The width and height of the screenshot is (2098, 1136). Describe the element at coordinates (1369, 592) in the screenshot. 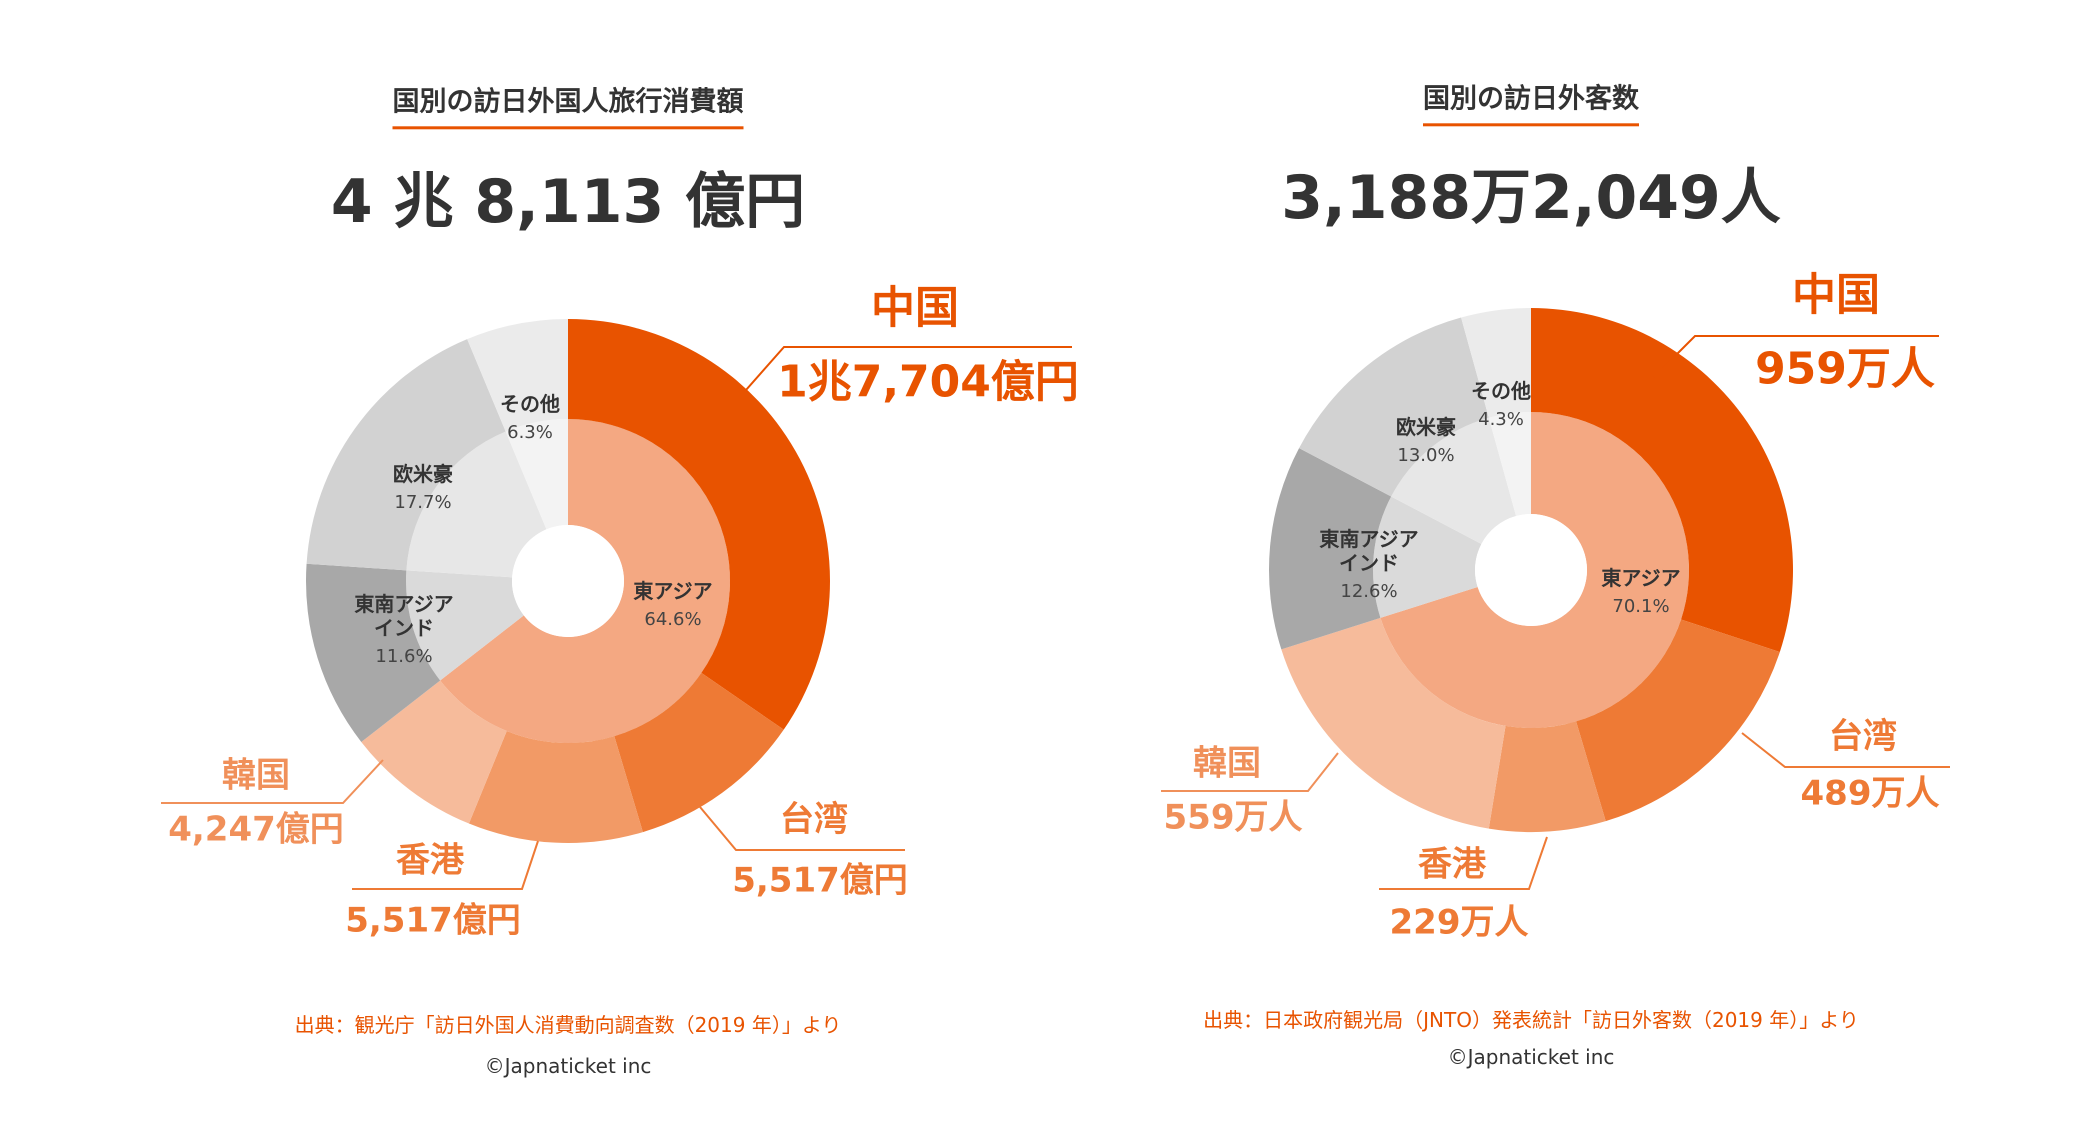

I see `region-value: 12.6%` at that location.